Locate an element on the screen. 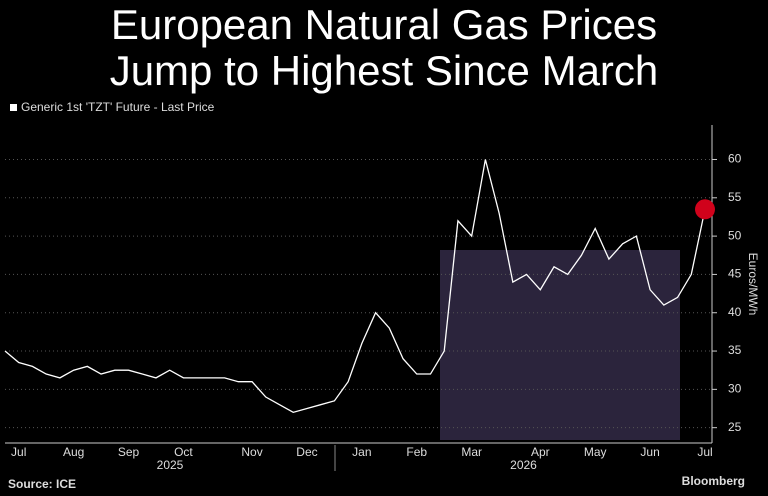 This screenshot has height=496, width=768. year-label: 2026 is located at coordinates (523, 465).